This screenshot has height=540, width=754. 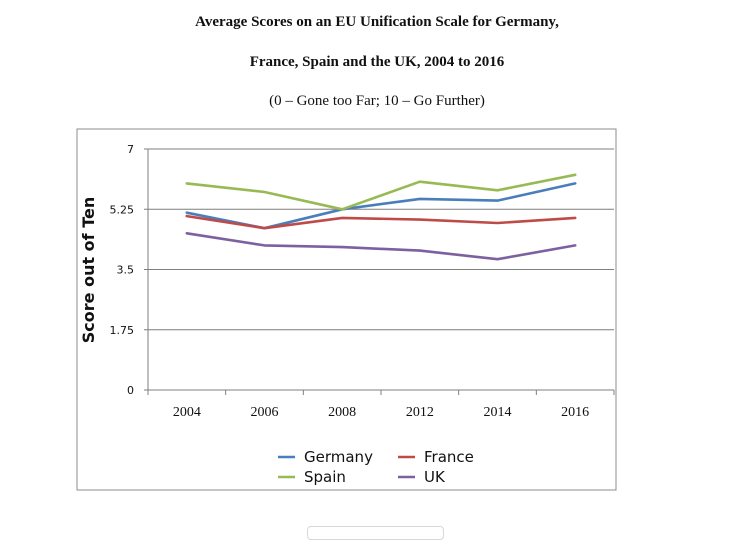 What do you see at coordinates (575, 412) in the screenshot?
I see `x-tick-label: 2016` at bounding box center [575, 412].